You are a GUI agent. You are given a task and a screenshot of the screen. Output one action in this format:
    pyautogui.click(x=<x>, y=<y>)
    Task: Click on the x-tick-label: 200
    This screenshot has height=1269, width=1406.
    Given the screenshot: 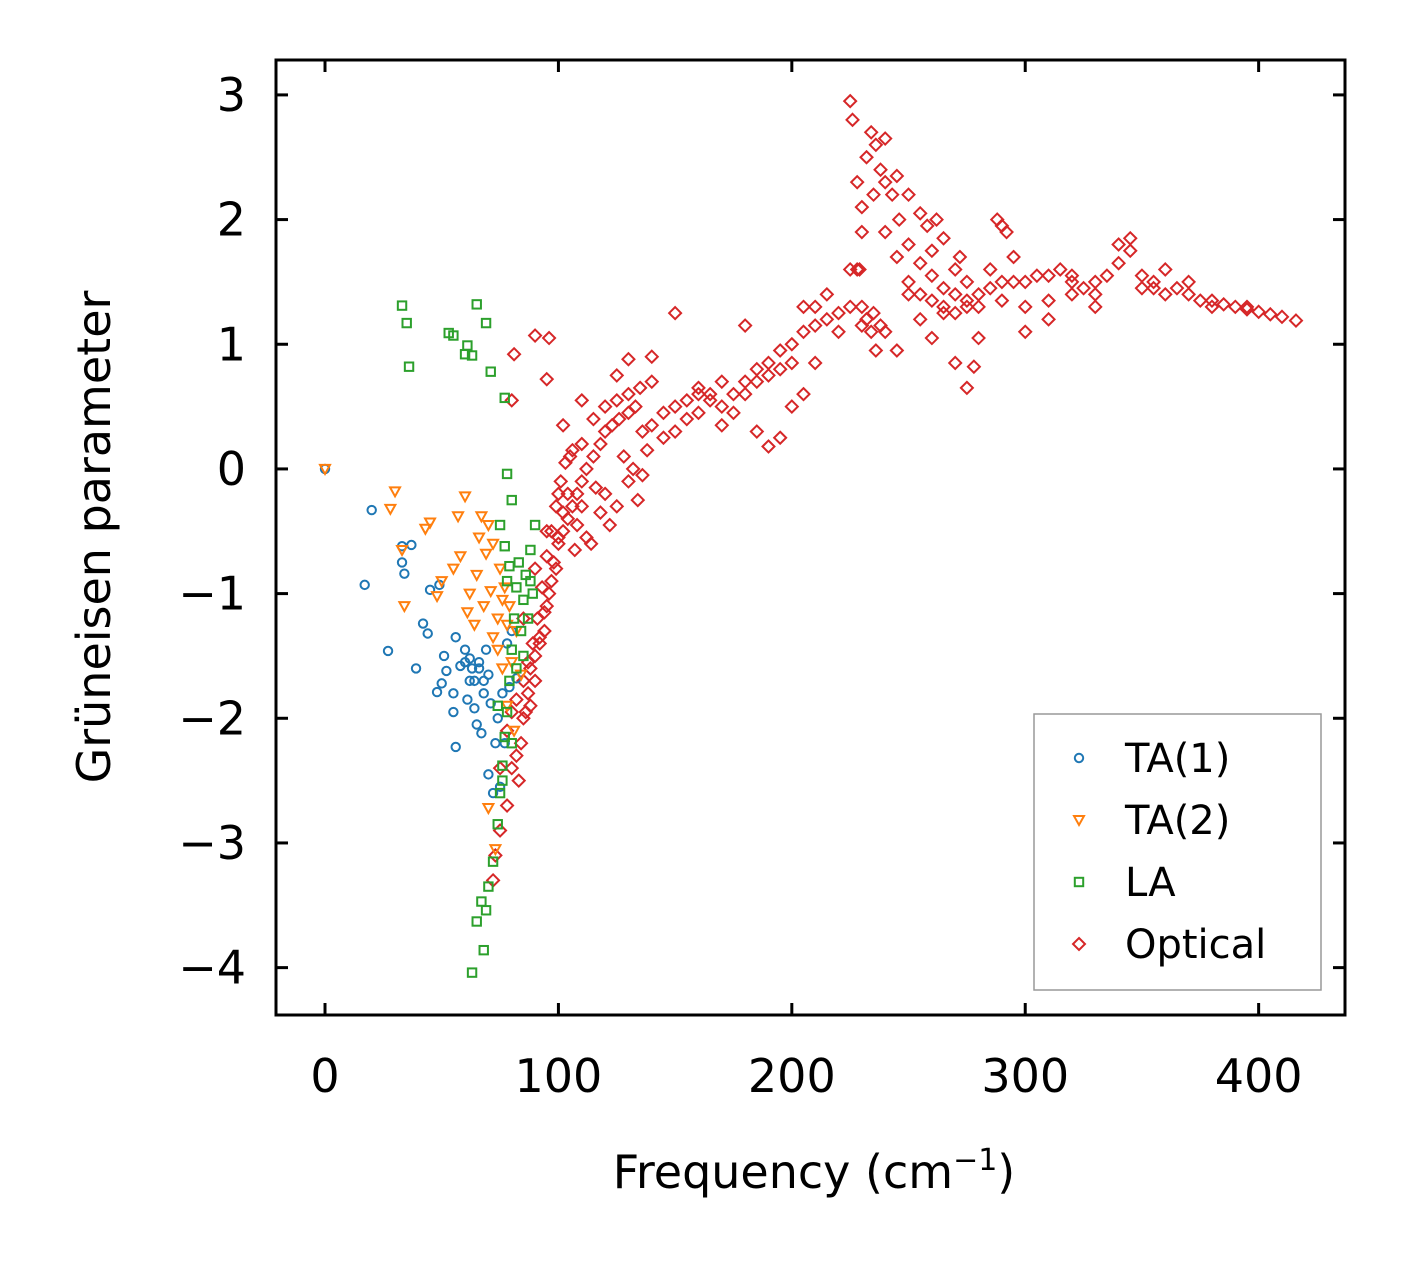 What is the action you would take?
    pyautogui.click(x=792, y=1076)
    